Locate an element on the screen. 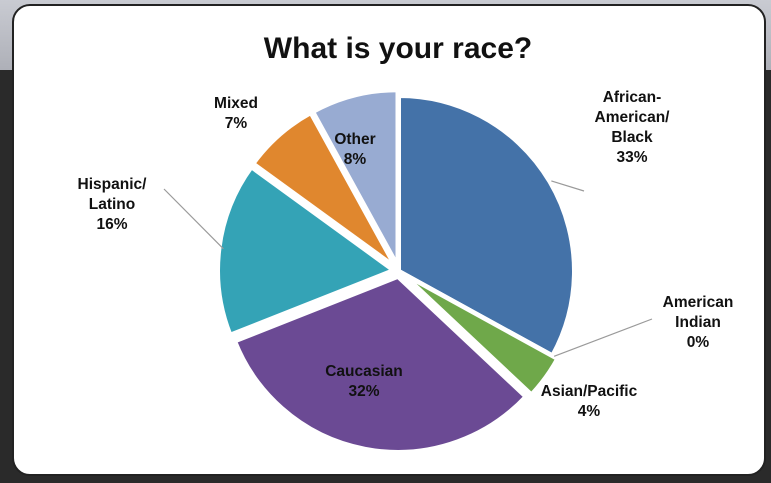 The width and height of the screenshot is (771, 483). slice-label: American Indian 0% is located at coordinates (698, 322).